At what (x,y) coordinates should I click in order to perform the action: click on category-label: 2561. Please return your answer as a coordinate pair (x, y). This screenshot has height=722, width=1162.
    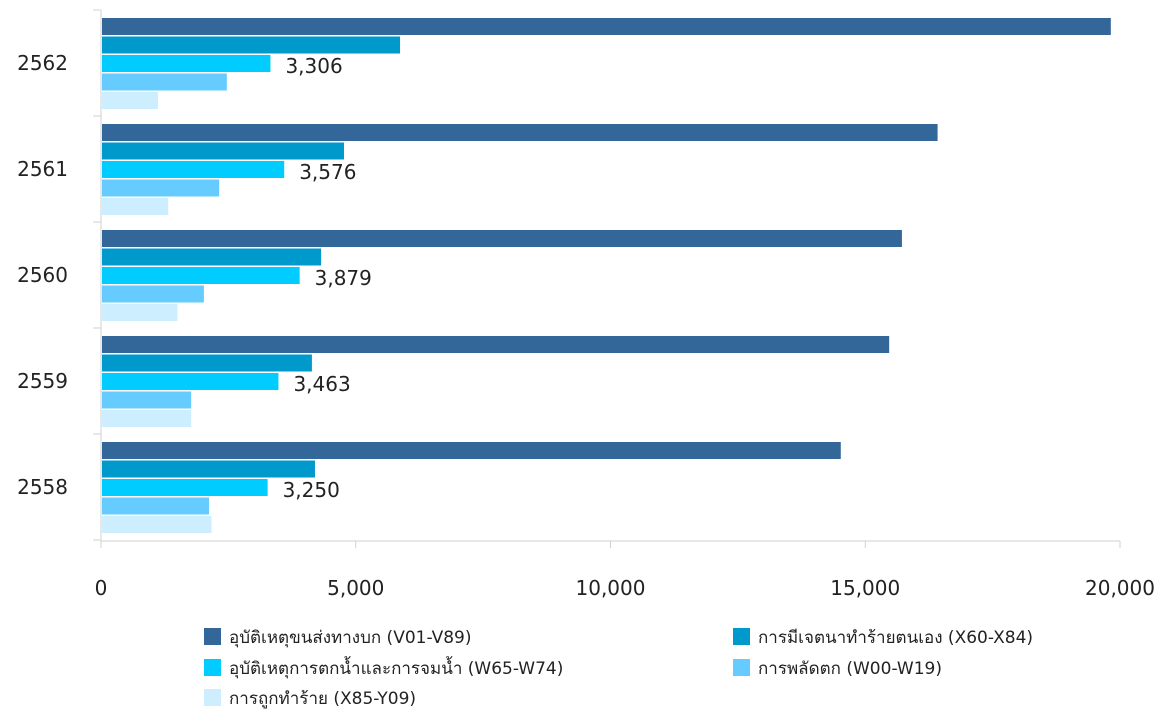
    Looking at the image, I should click on (42, 169).